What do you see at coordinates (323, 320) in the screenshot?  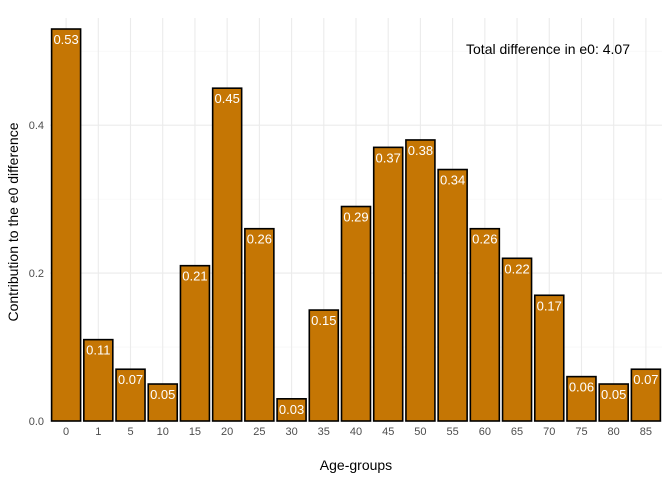 I see `bar-value-label: 0.15` at bounding box center [323, 320].